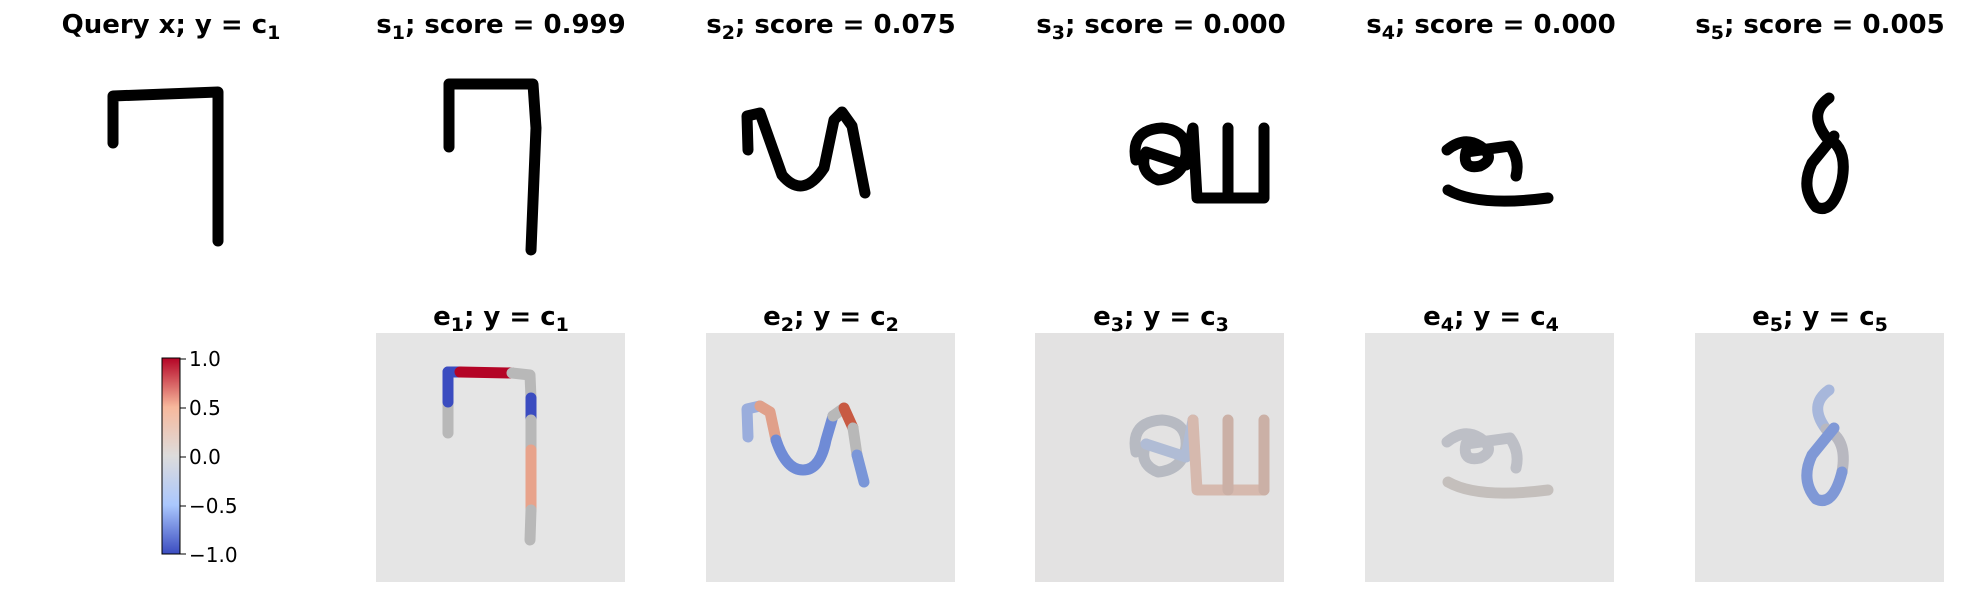 This screenshot has width=1963, height=591. Describe the element at coordinates (165, 166) in the screenshot. I see `query-glyph` at that location.